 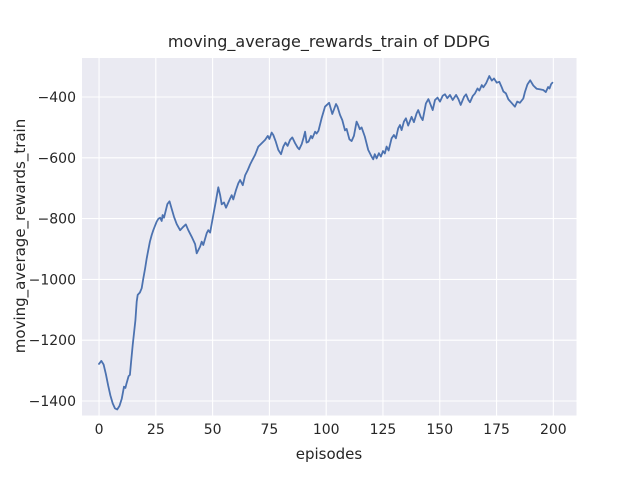 What do you see at coordinates (553, 430) in the screenshot?
I see `x-tick-label: 200` at bounding box center [553, 430].